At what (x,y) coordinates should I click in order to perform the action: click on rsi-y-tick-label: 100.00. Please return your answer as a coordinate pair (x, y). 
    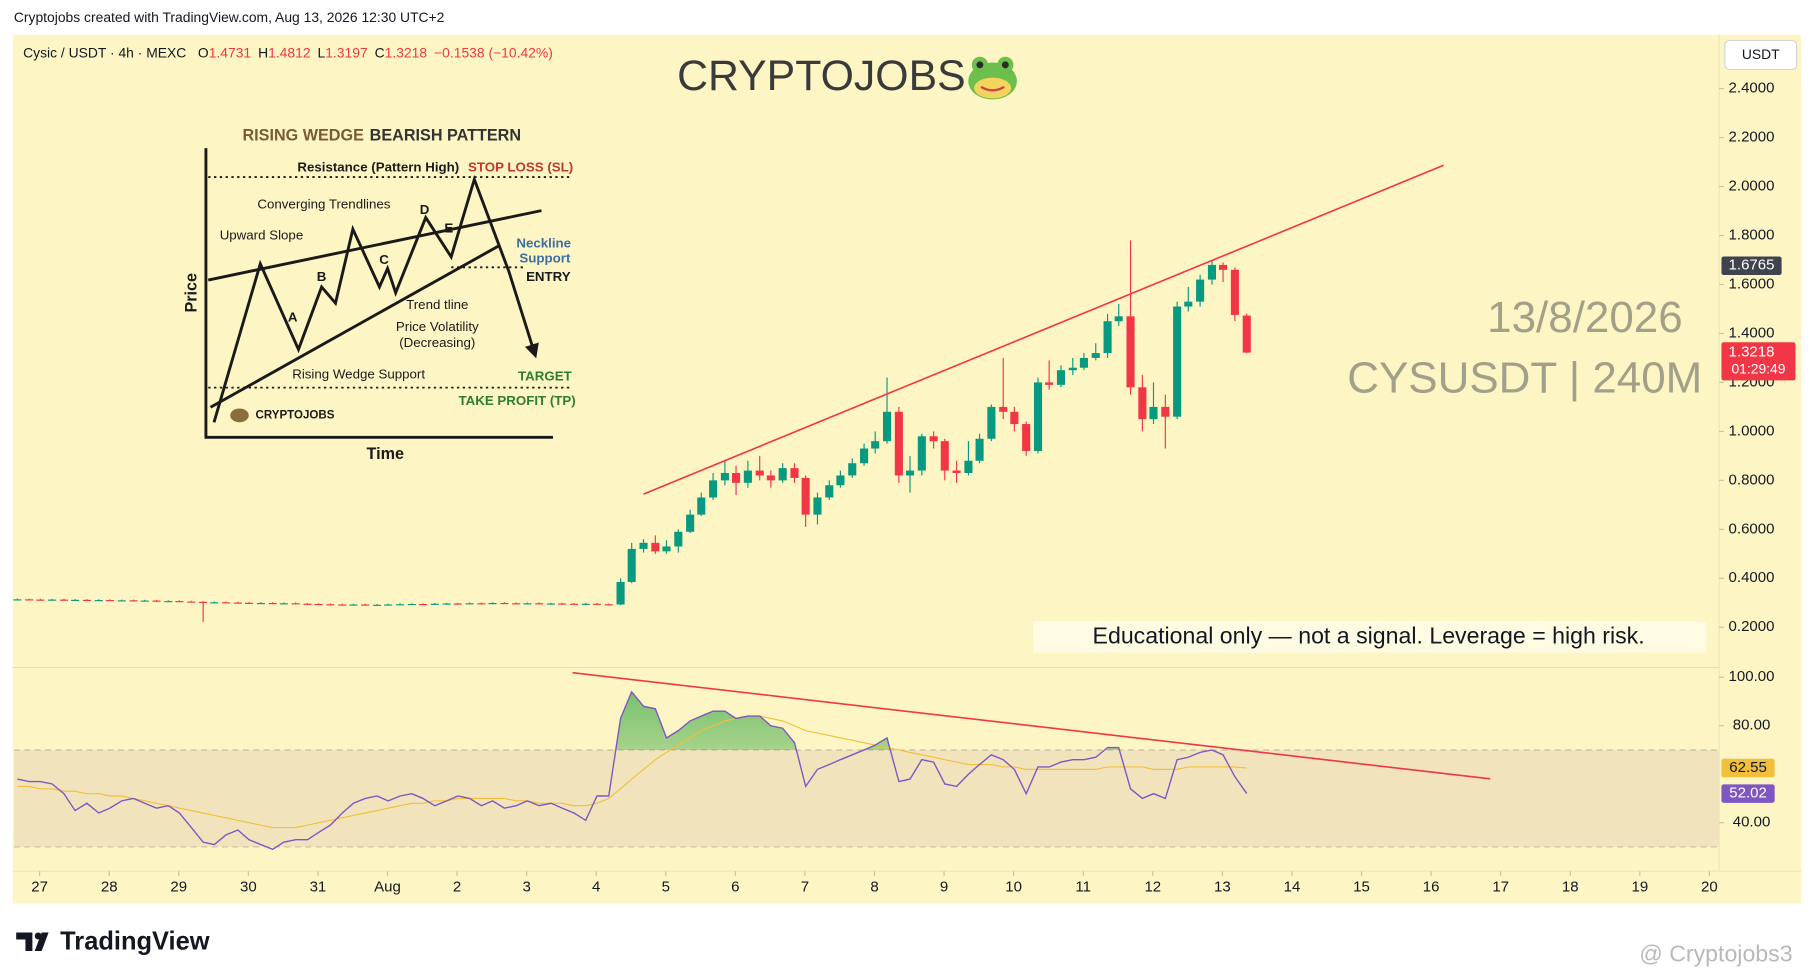
    Looking at the image, I should click on (1752, 676).